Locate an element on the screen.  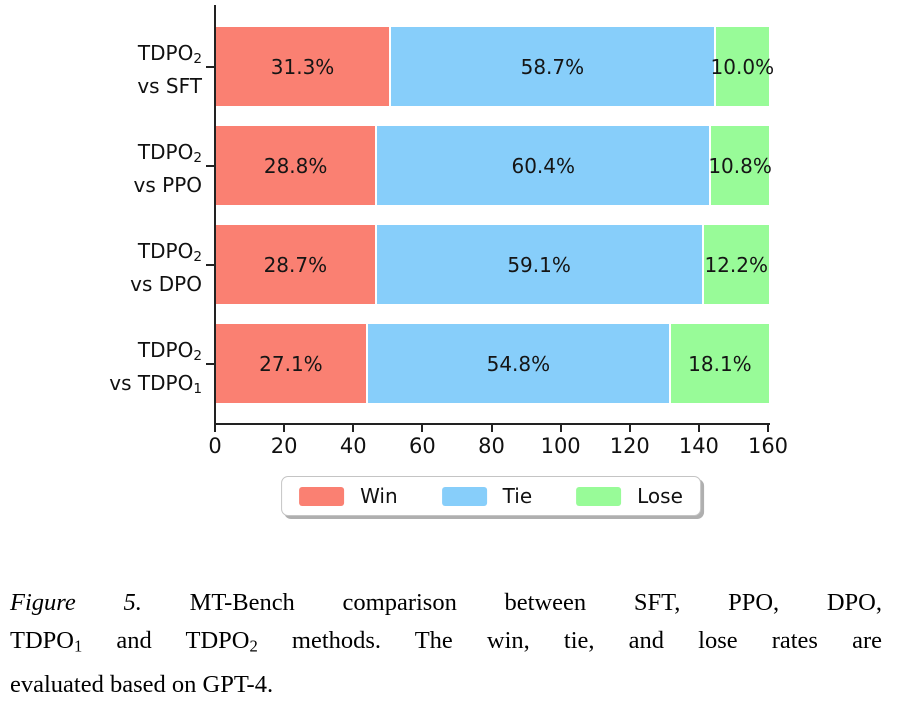
bar-segment-lose: 10.0% is located at coordinates (742, 66).